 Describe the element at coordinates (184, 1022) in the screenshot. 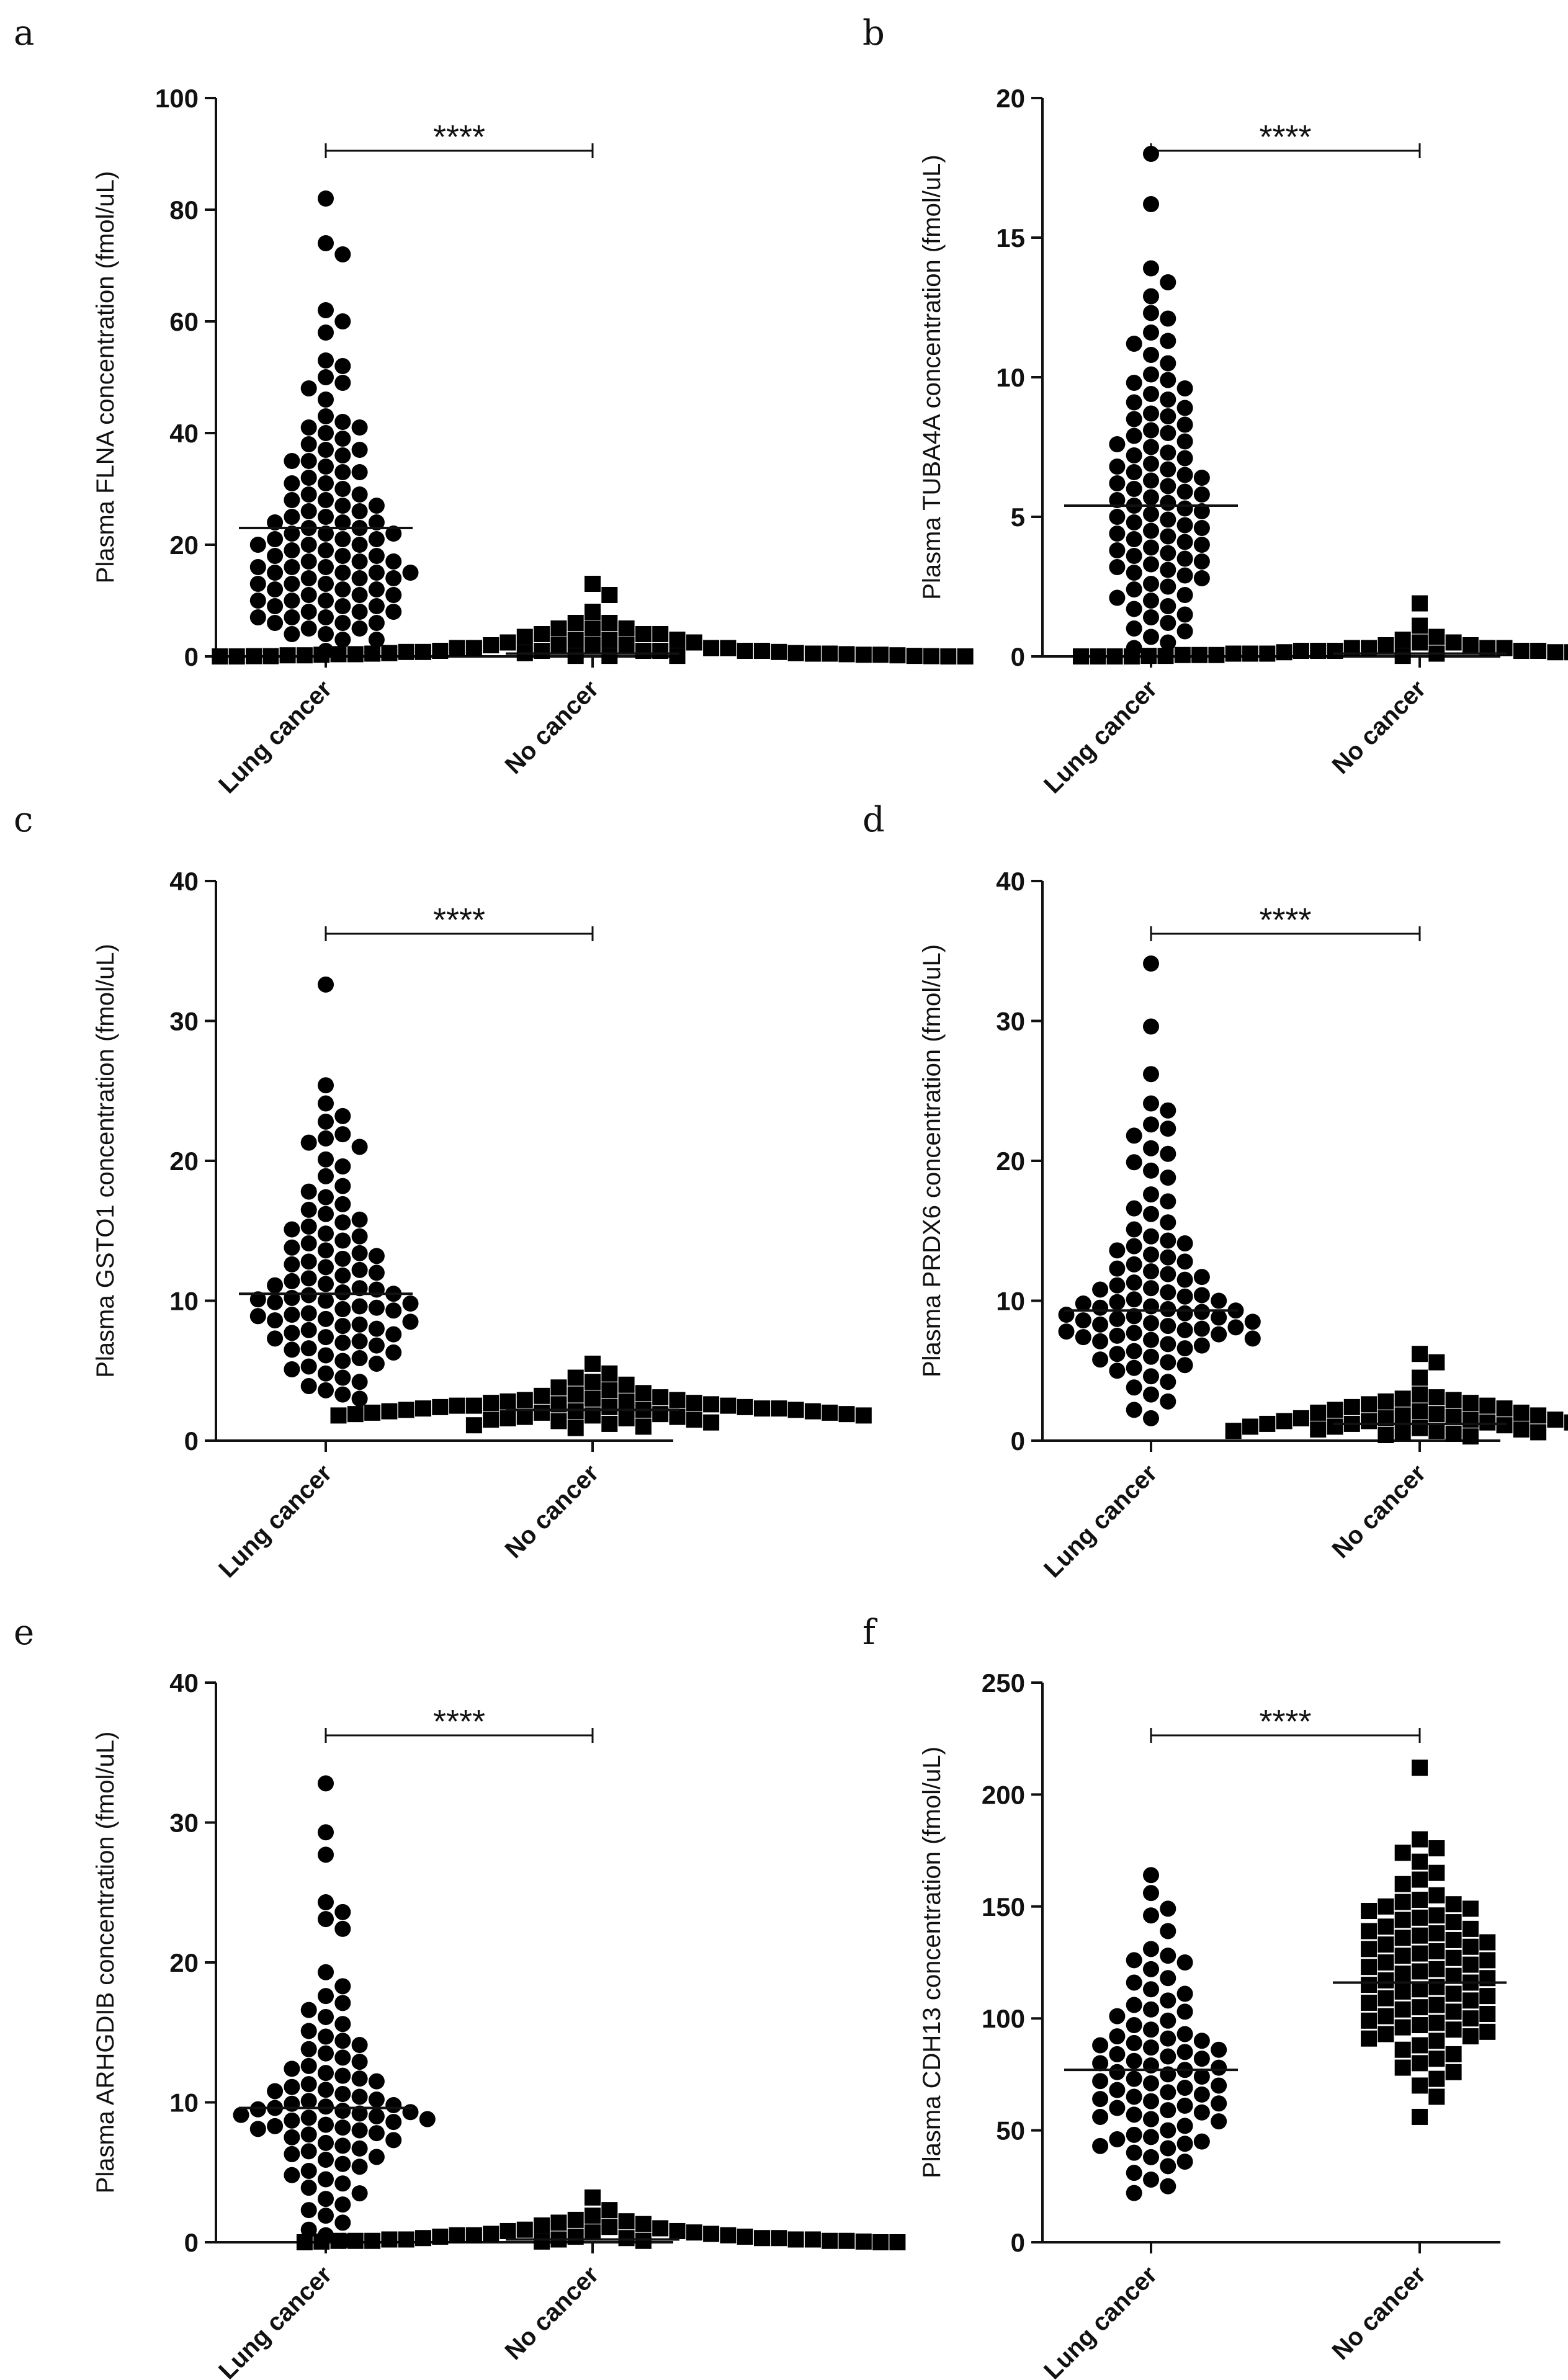

I see `y-tick-label: 30` at that location.